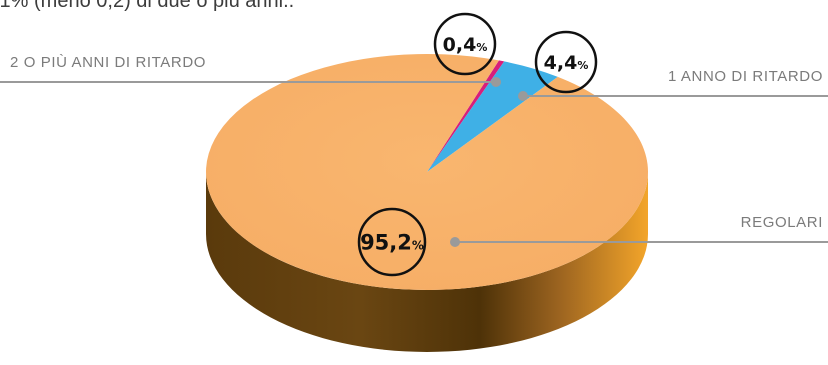 The width and height of the screenshot is (828, 365). I want to click on category-label: 2 O PIÙ ANNI DI RITARDO, so click(108, 62).